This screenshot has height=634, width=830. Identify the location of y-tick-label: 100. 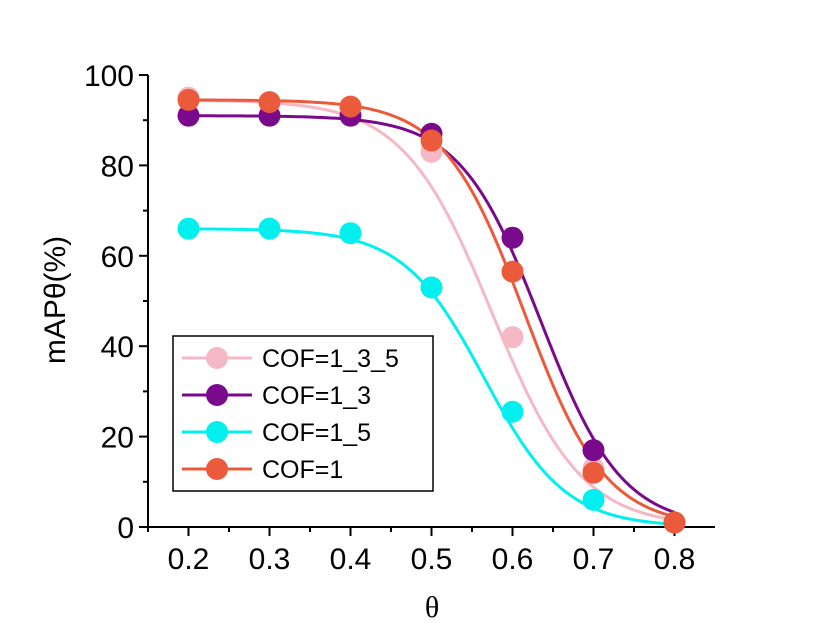
(109, 76).